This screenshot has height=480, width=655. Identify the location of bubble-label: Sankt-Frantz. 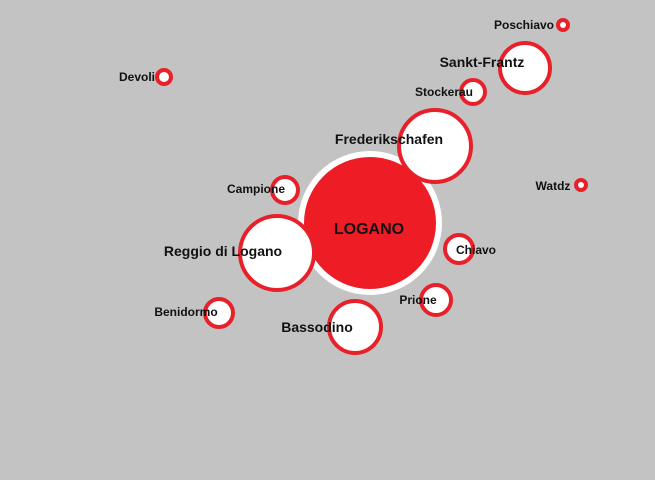
(482, 62).